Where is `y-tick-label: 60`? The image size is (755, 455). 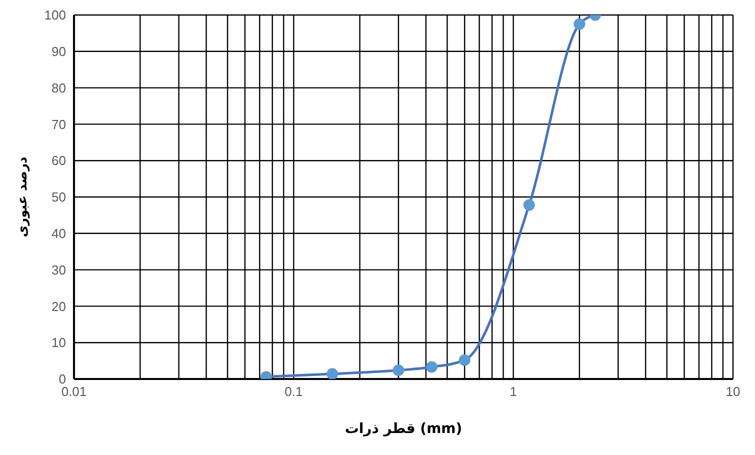 y-tick-label: 60 is located at coordinates (59, 160).